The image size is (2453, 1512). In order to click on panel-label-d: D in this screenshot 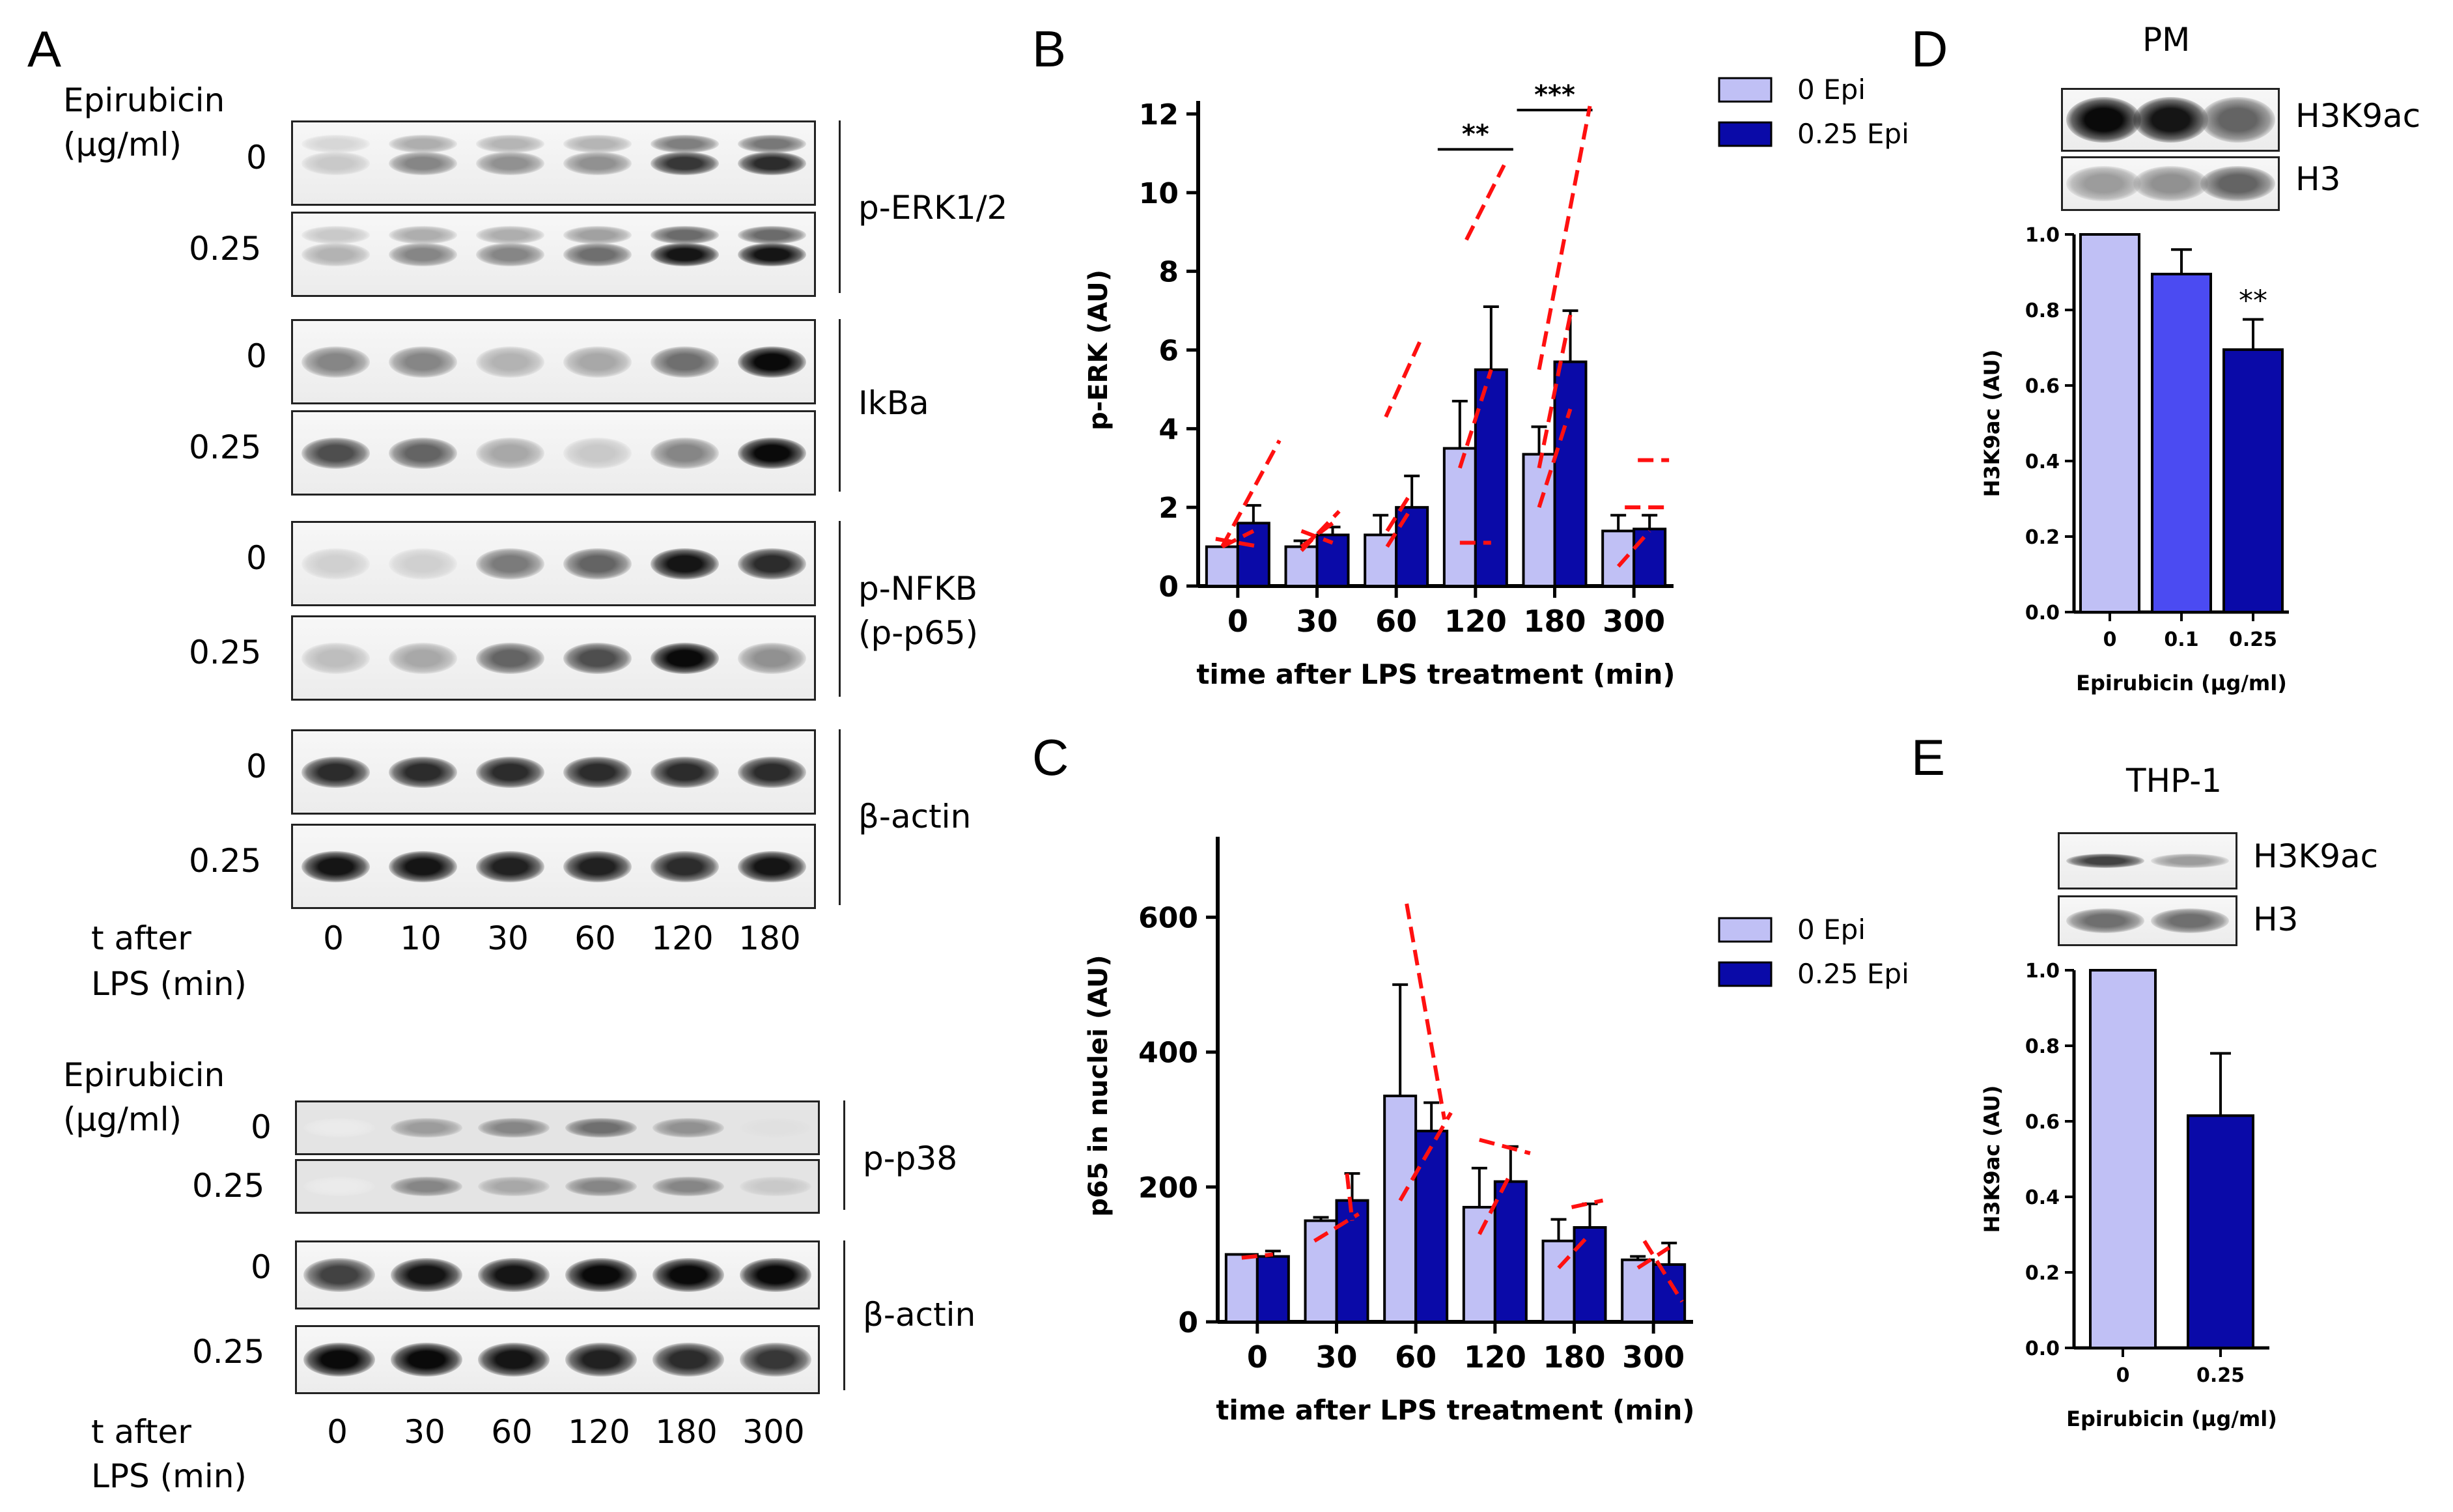, I will do `click(1930, 49)`.